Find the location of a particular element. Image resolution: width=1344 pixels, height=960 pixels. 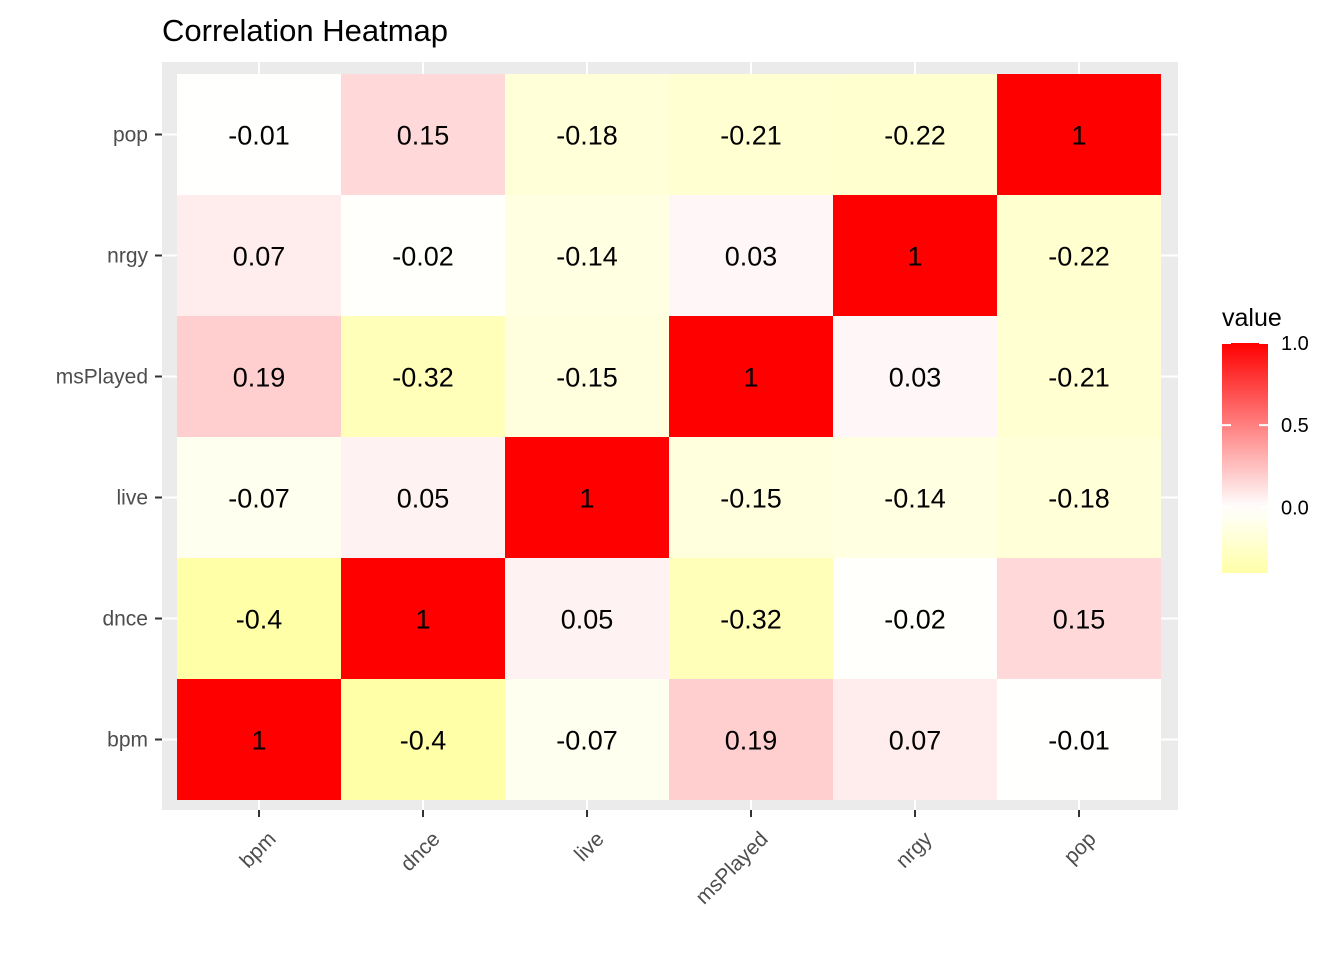

legend-color-bar is located at coordinates (1245, 458).